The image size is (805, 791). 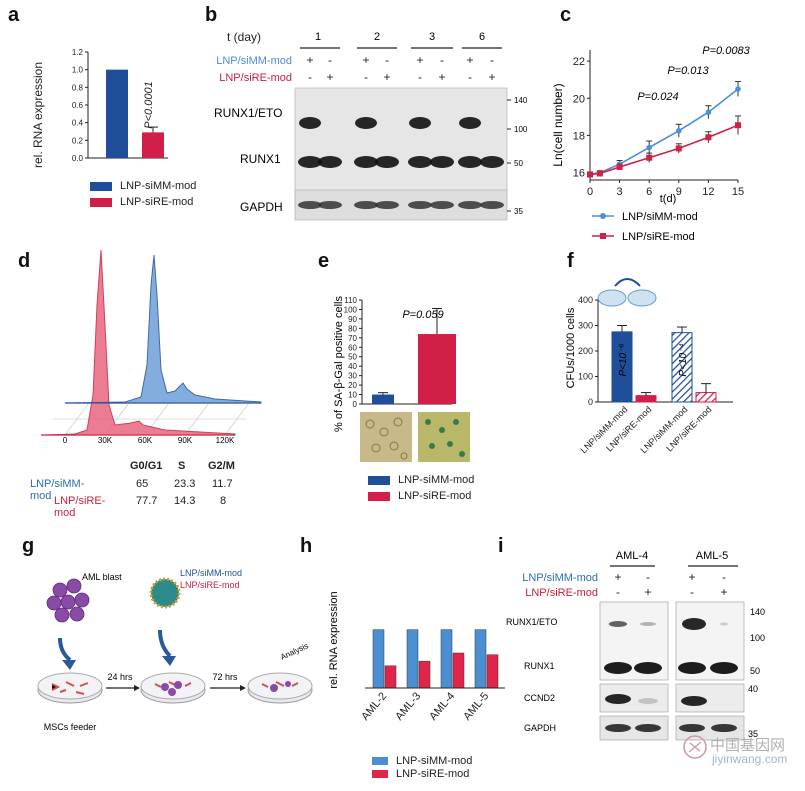 What do you see at coordinates (561, 593) in the screenshot?
I see `row-label-sire: LNP/siRE-mod` at bounding box center [561, 593].